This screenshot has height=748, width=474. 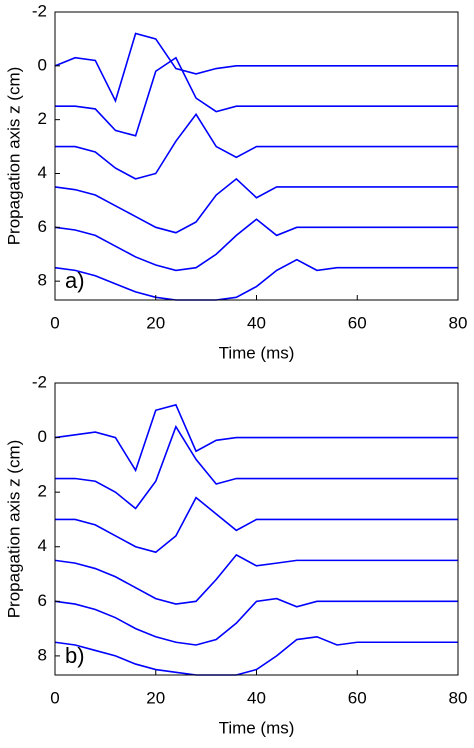 What do you see at coordinates (75, 655) in the screenshot?
I see `panel-label: b)` at bounding box center [75, 655].